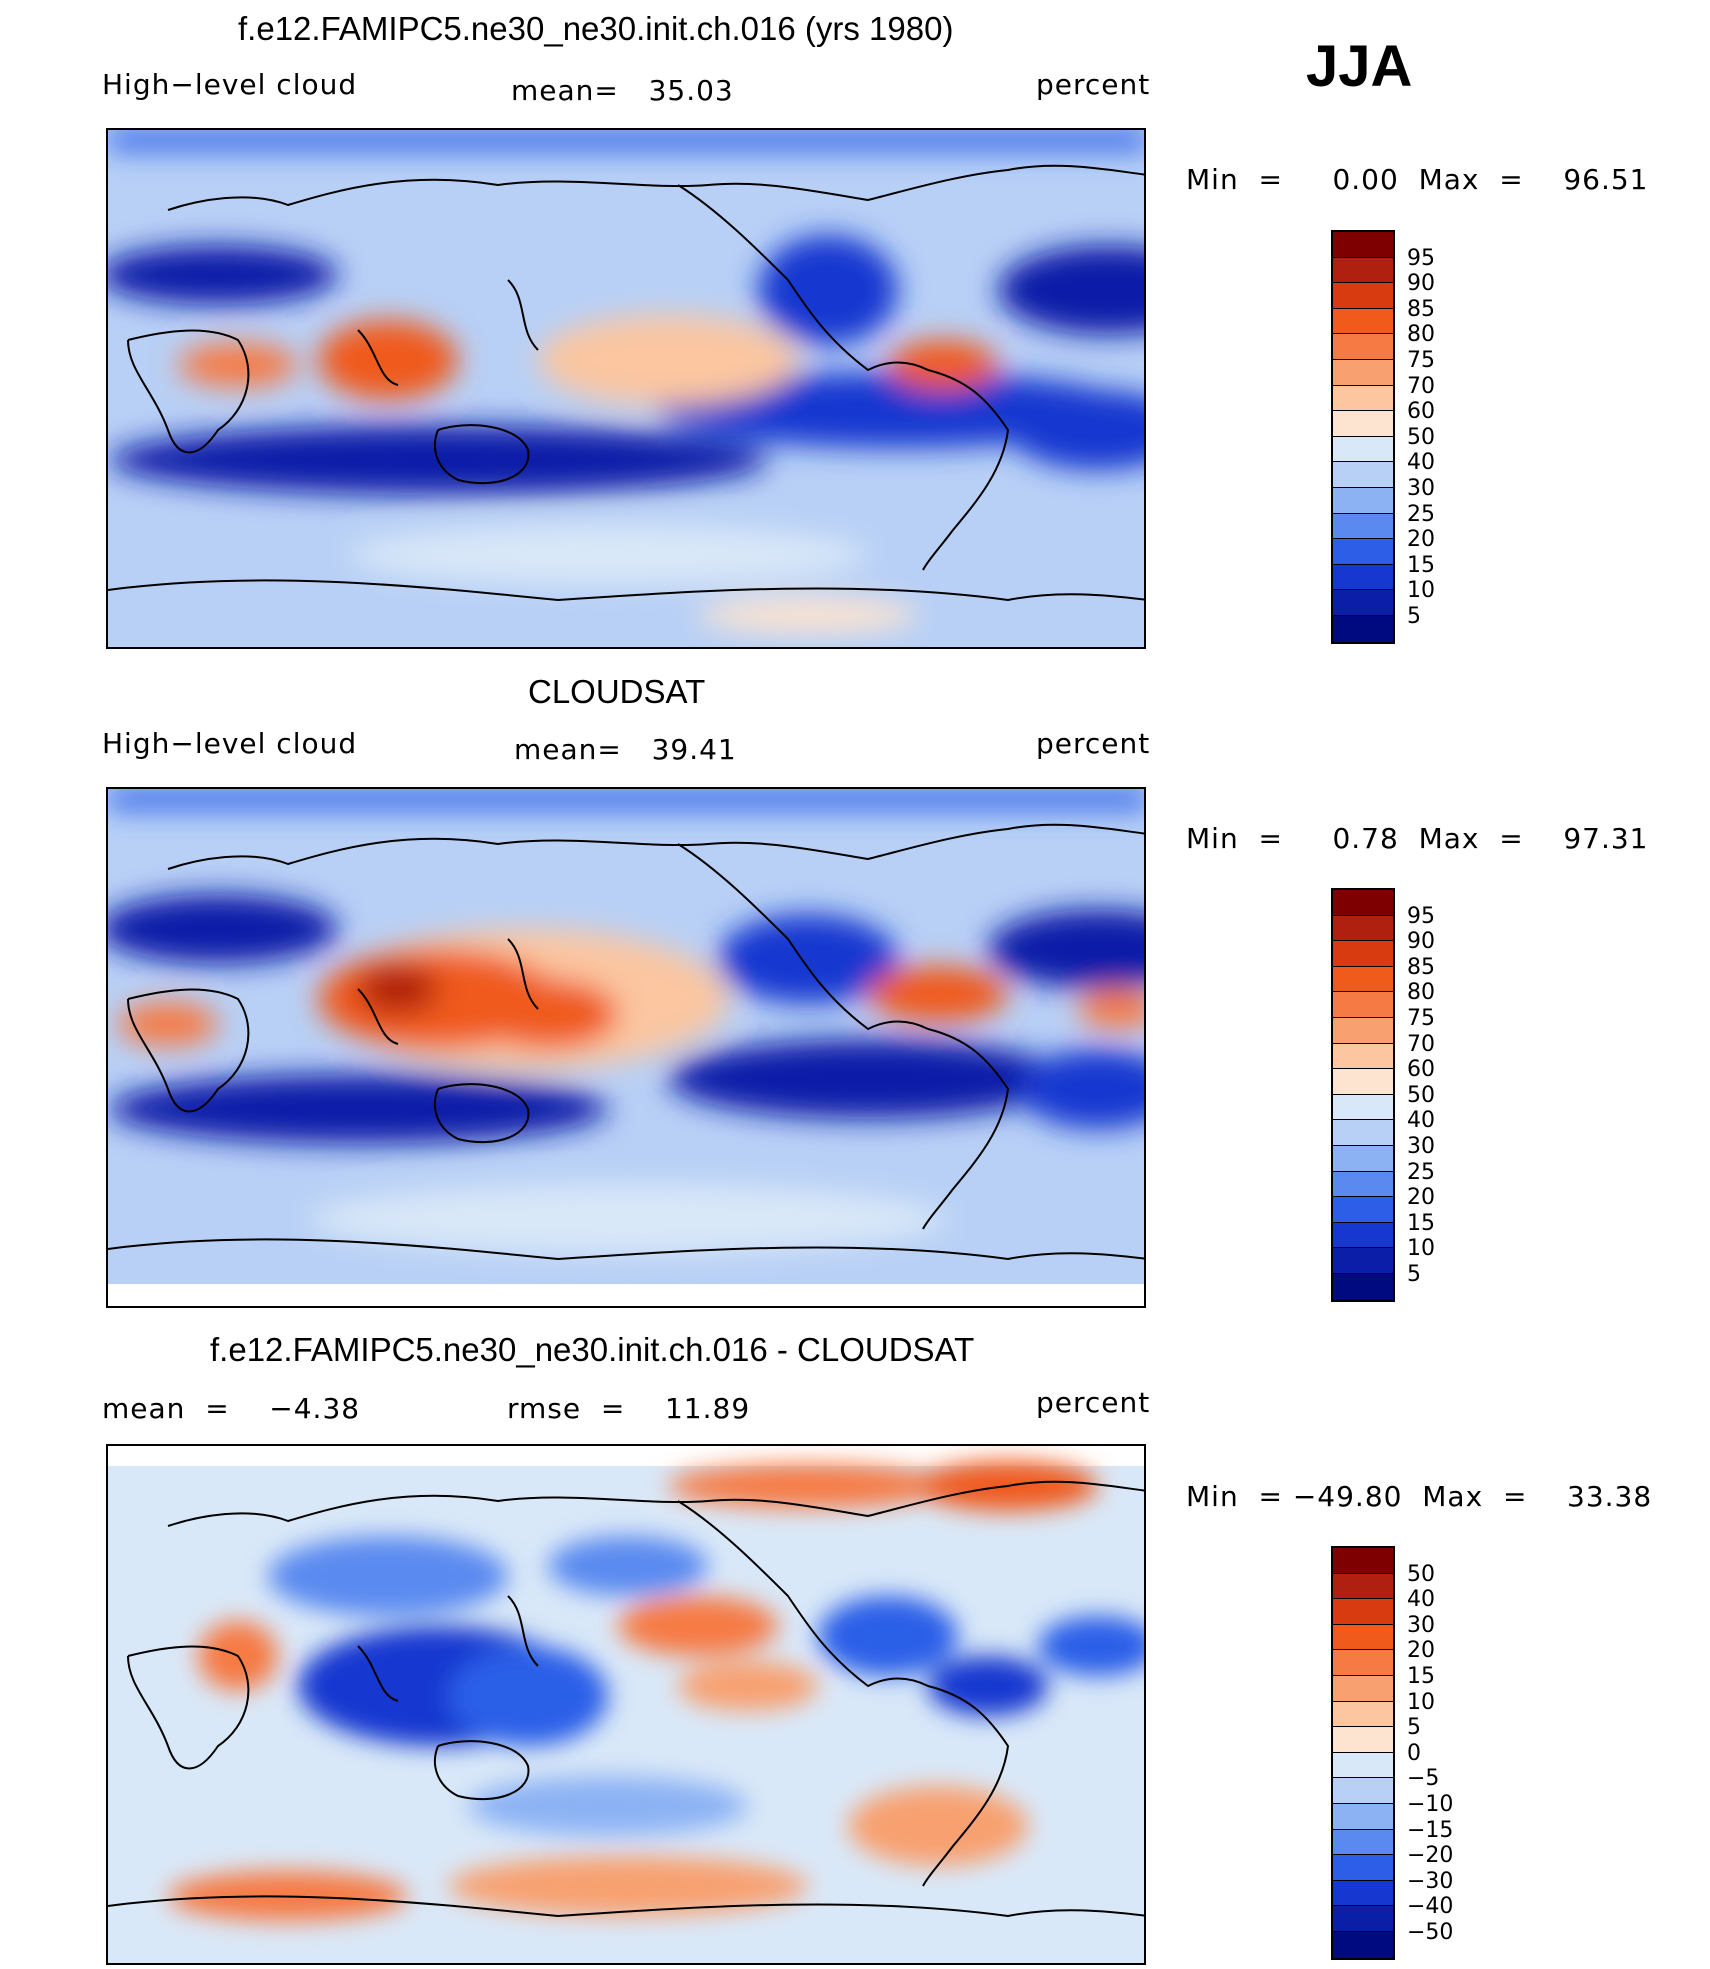 Image resolution: width=1710 pixels, height=1969 pixels. I want to click on panel1-north-atlantic-low, so click(223, 275).